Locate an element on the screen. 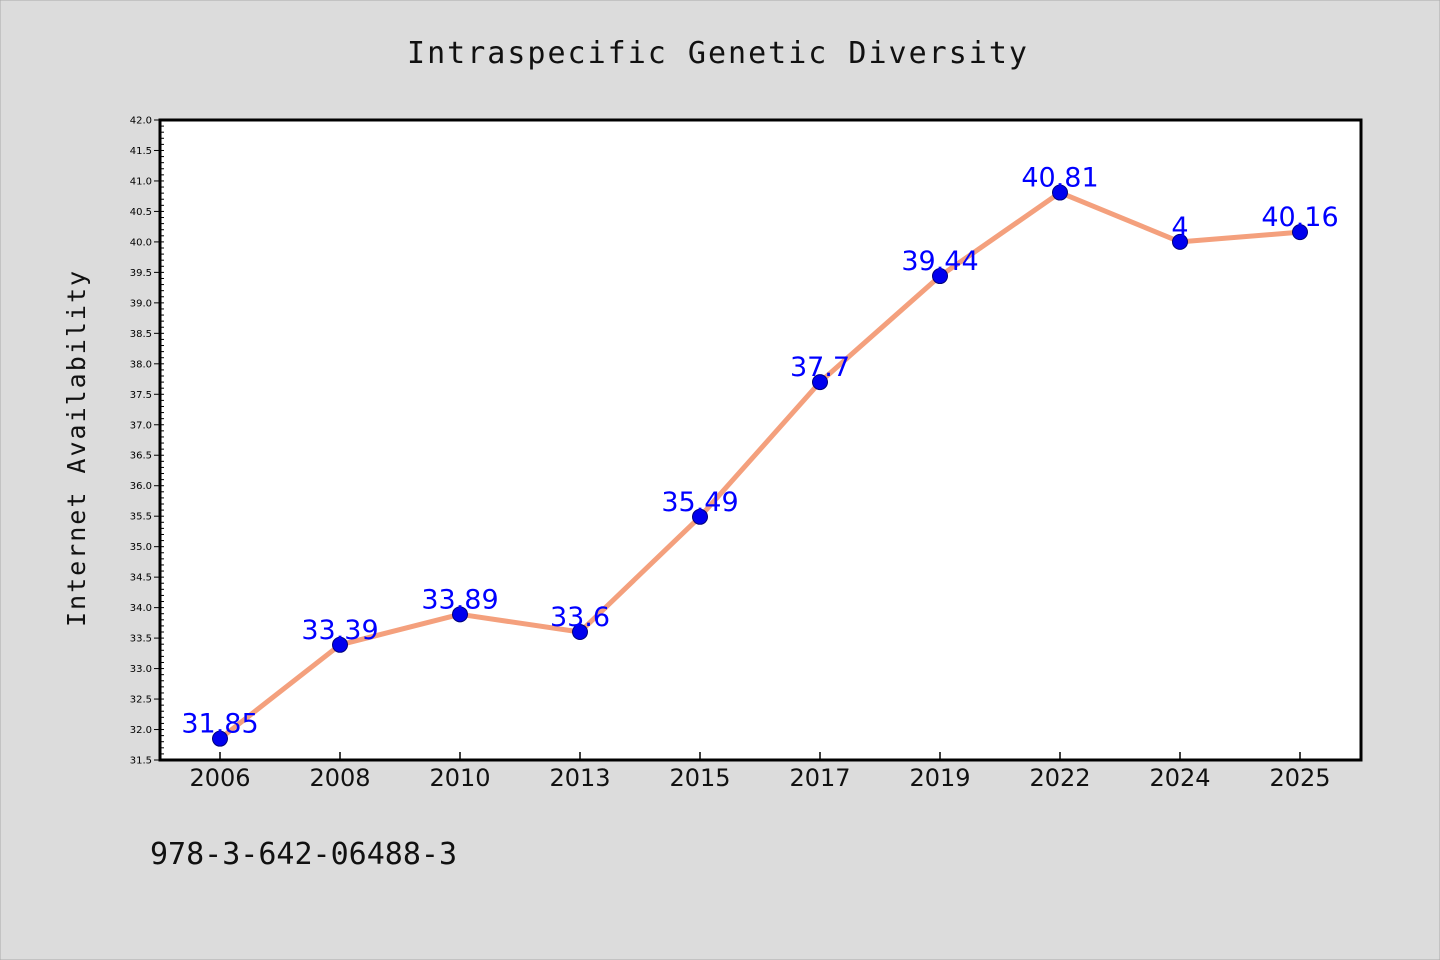 This screenshot has width=1440, height=960. y-axis-label: Internet Availability is located at coordinates (76, 448).